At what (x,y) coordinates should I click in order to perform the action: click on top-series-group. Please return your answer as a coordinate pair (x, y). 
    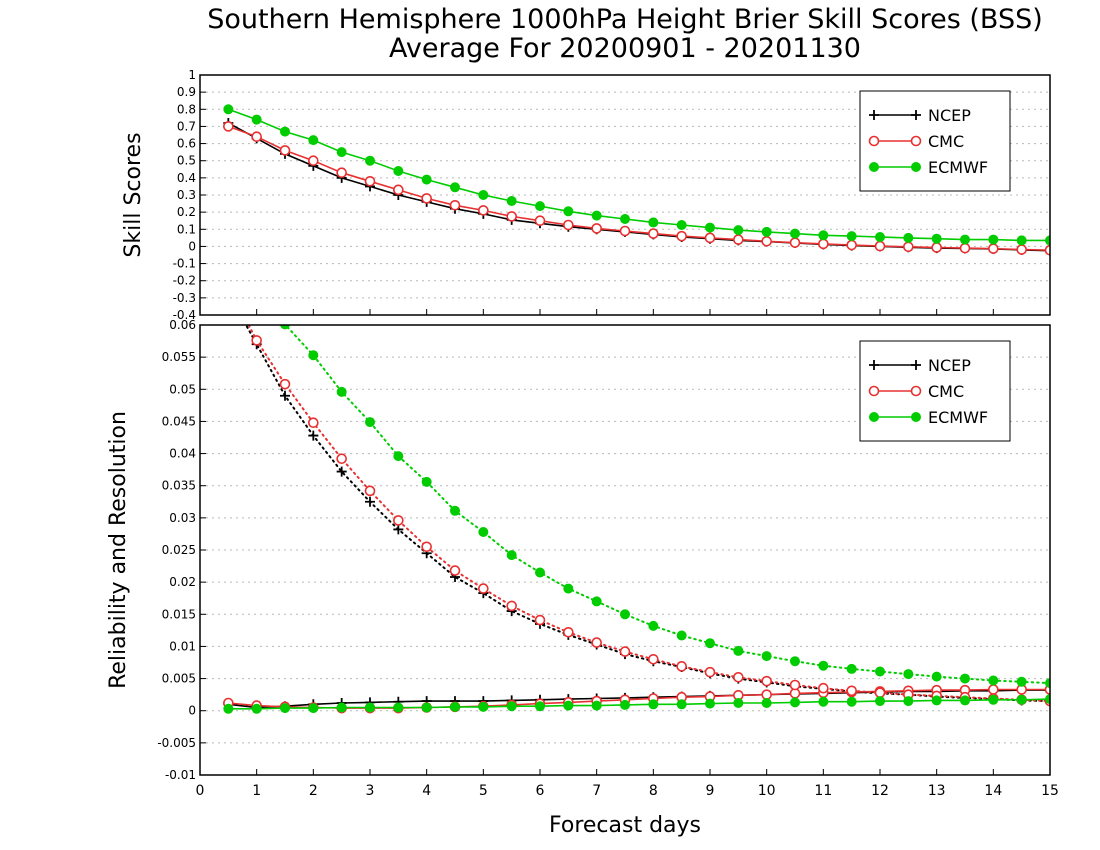
    Looking at the image, I should click on (636, 180).